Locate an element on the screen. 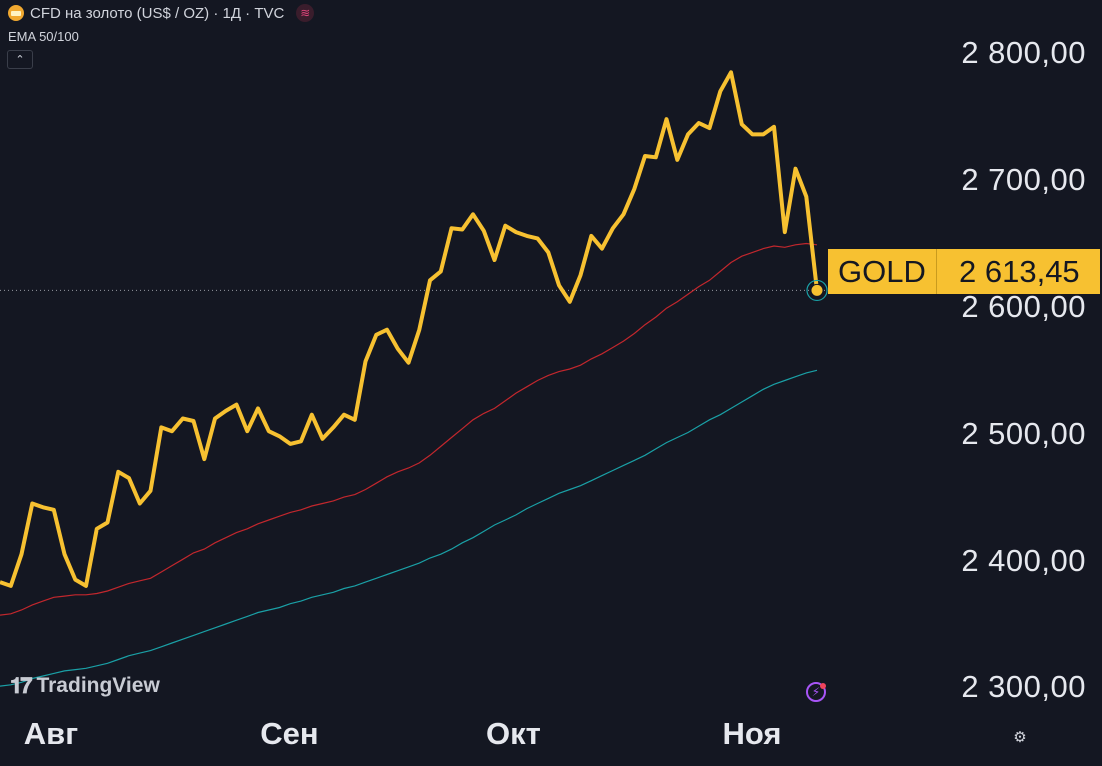 The image size is (1102, 766). time-axis-label: Окт is located at coordinates (513, 733).